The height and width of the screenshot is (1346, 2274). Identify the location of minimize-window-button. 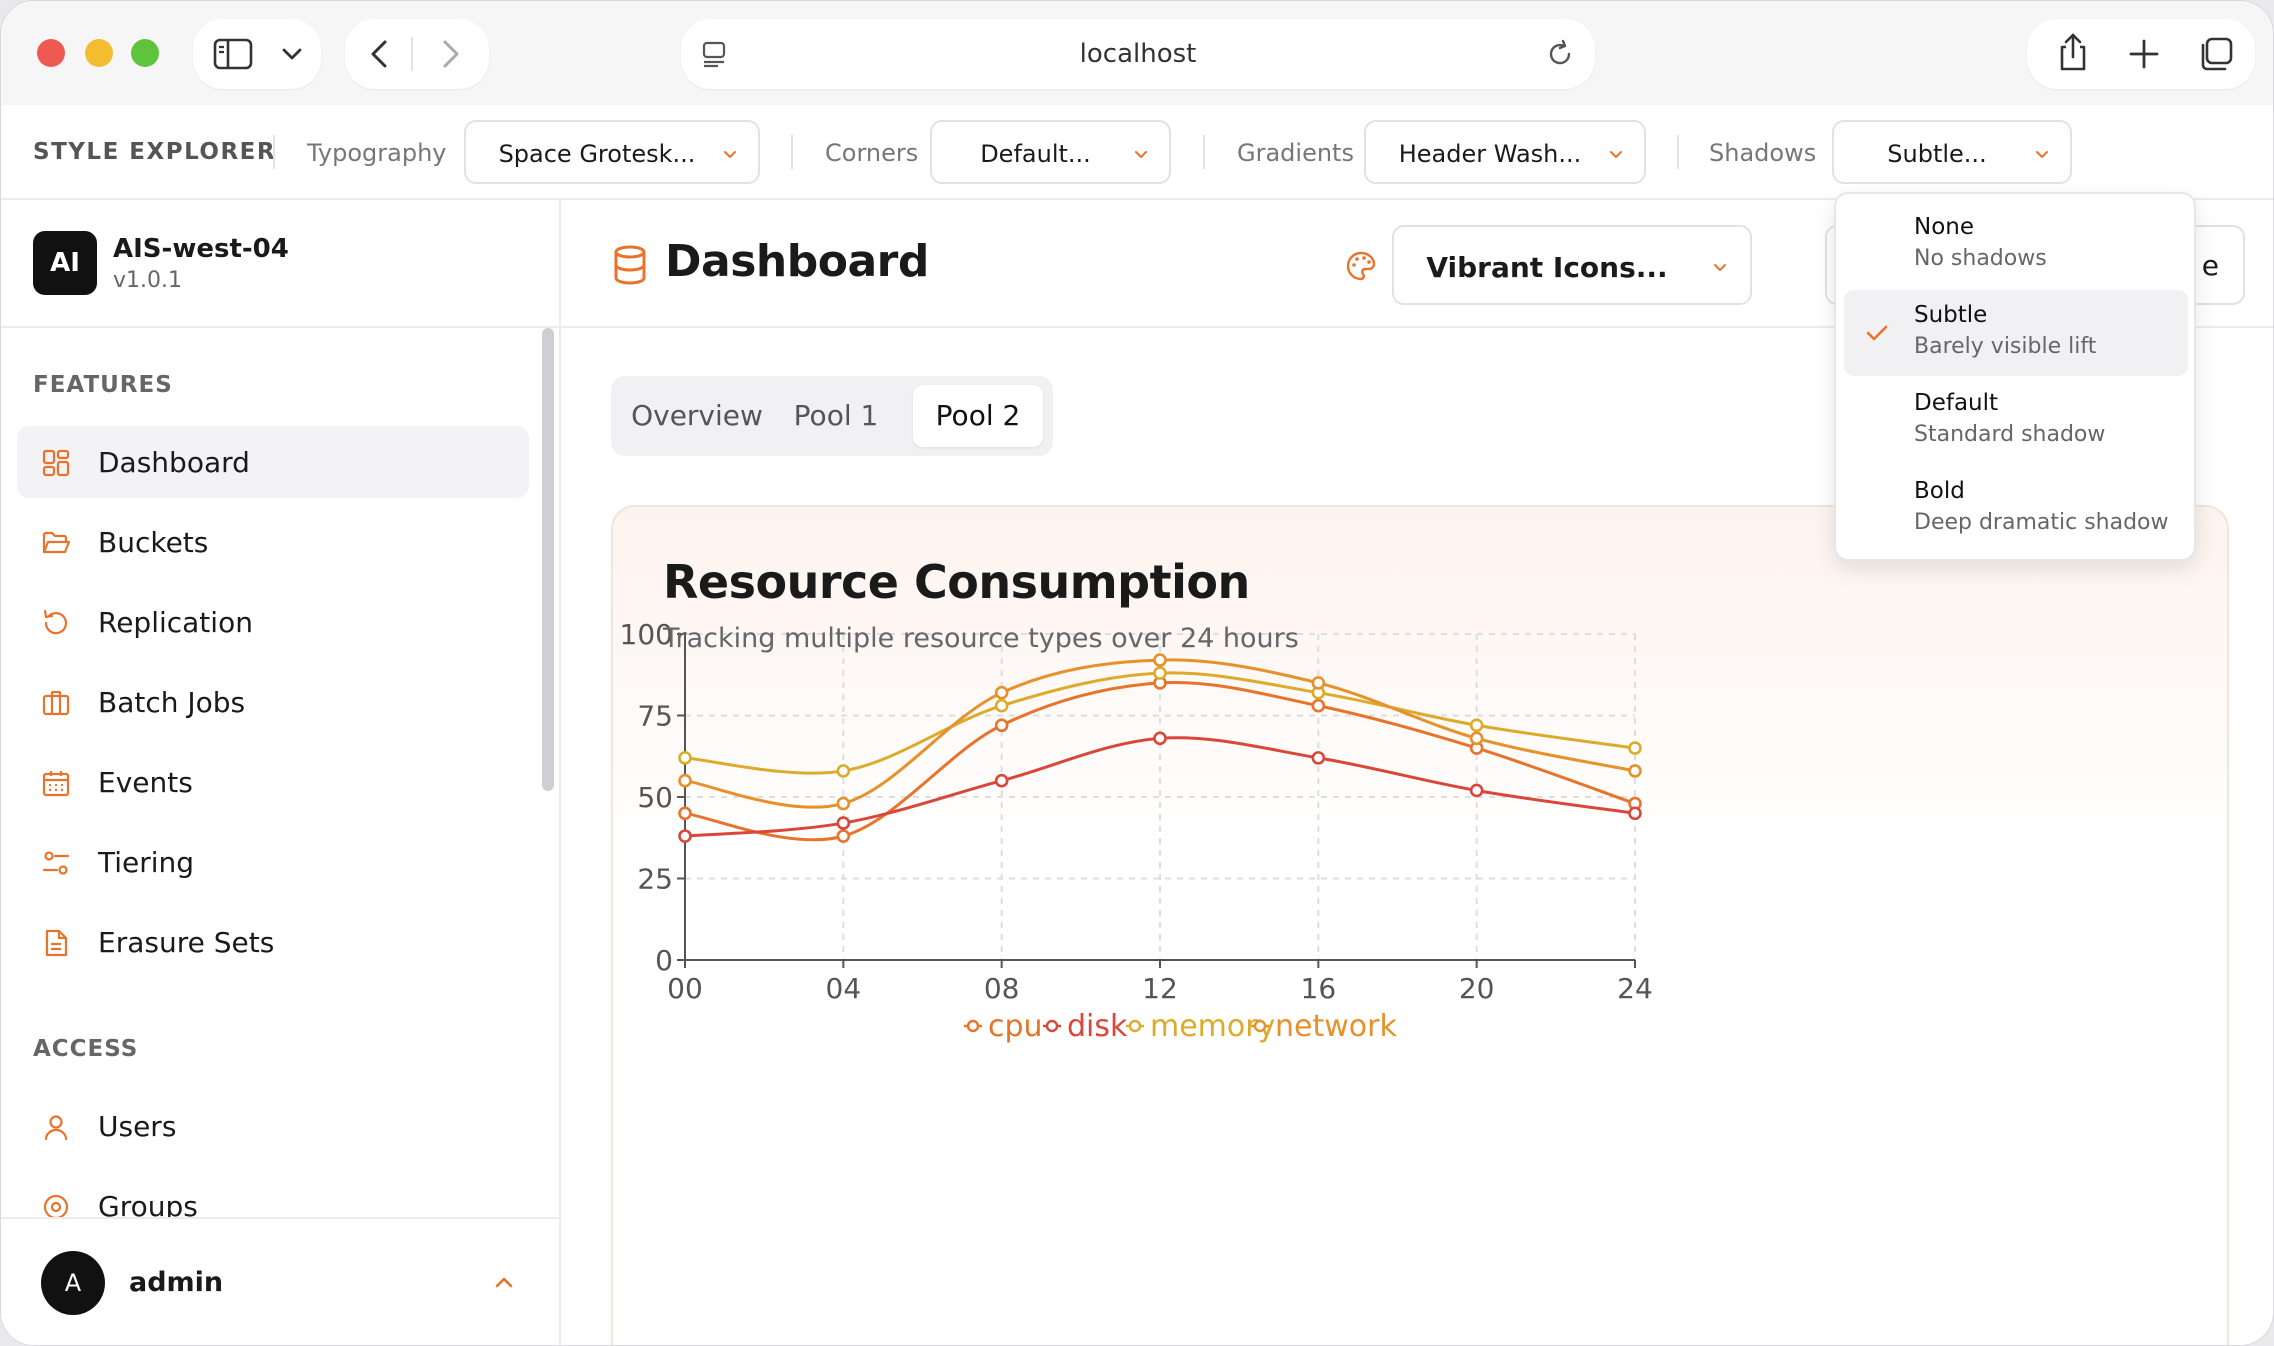
(99, 53).